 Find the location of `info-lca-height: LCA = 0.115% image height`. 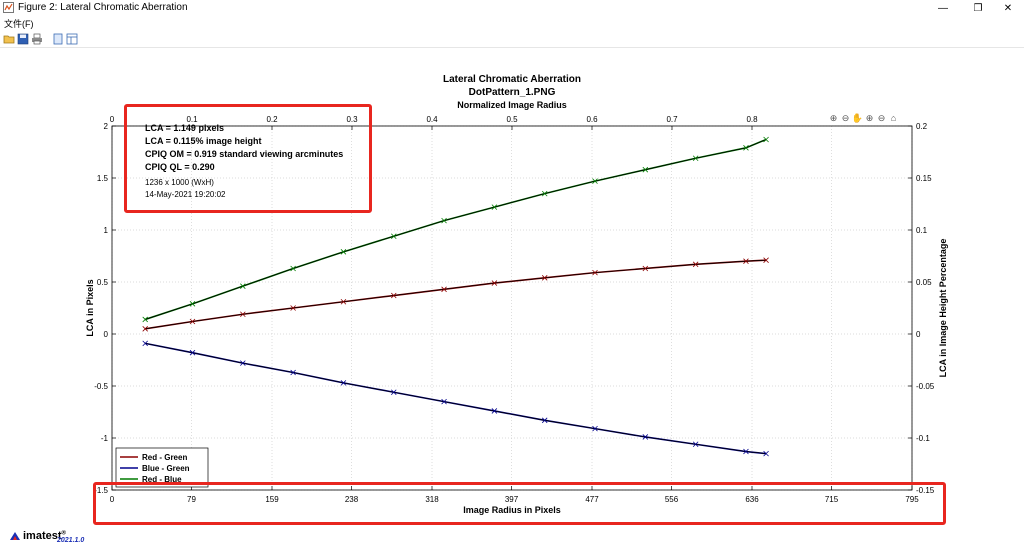

info-lca-height: LCA = 0.115% image height is located at coordinates (203, 141).